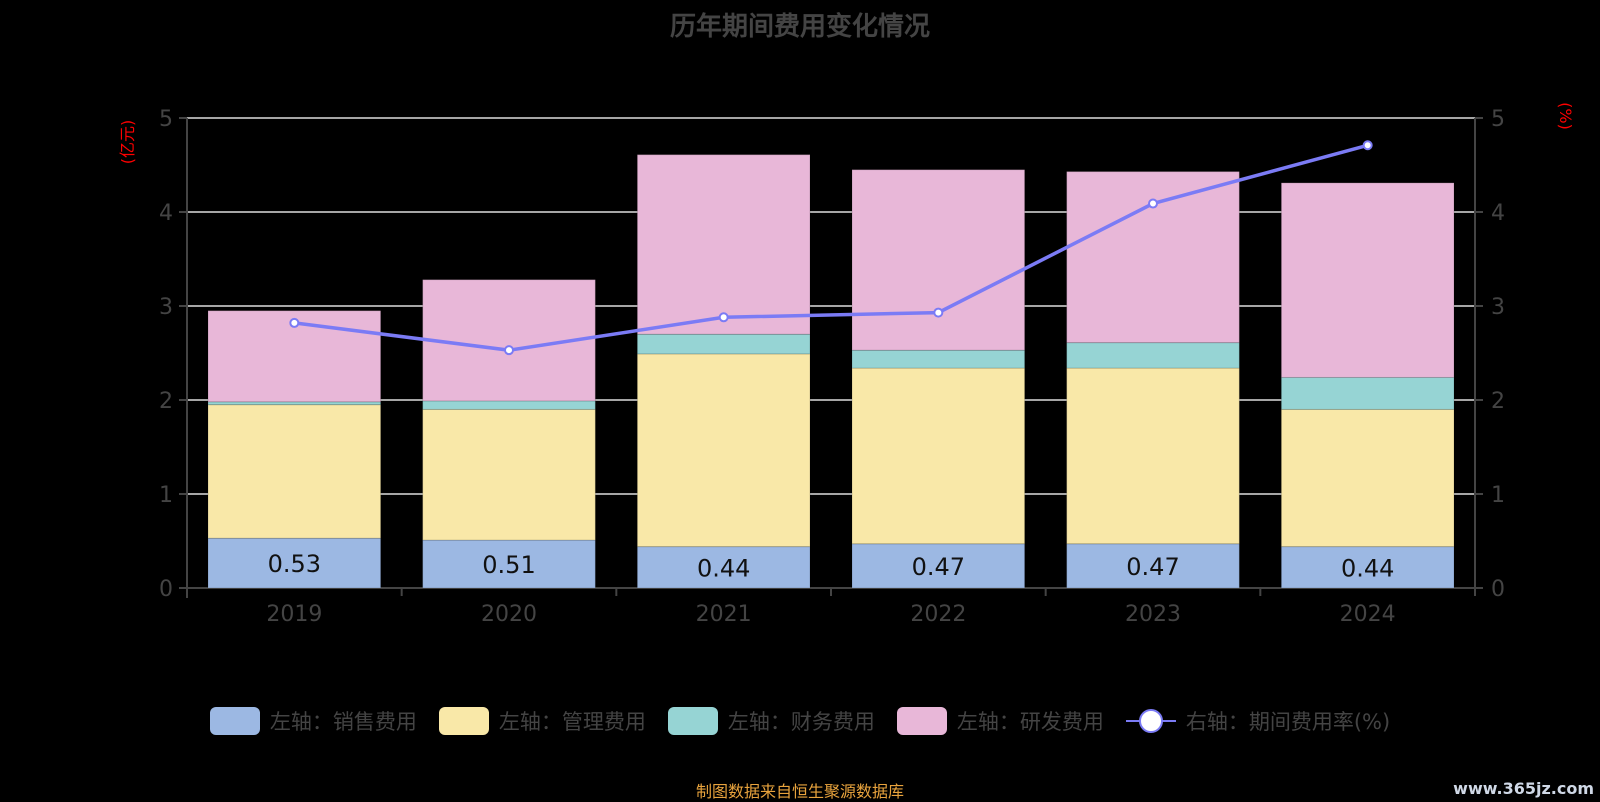 This screenshot has height=802, width=1600. I want to click on y2-tick-label: 1, so click(1498, 495).